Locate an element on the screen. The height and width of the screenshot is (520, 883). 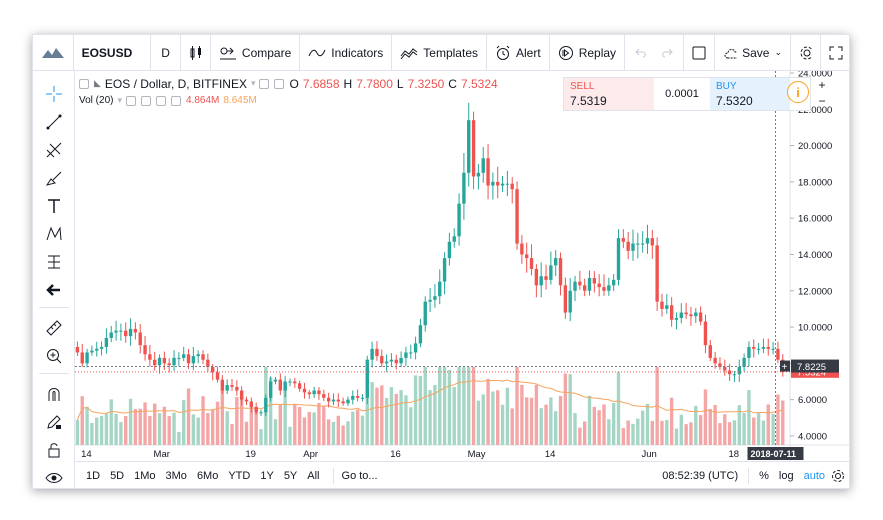
compare-icon is located at coordinates (227, 53).